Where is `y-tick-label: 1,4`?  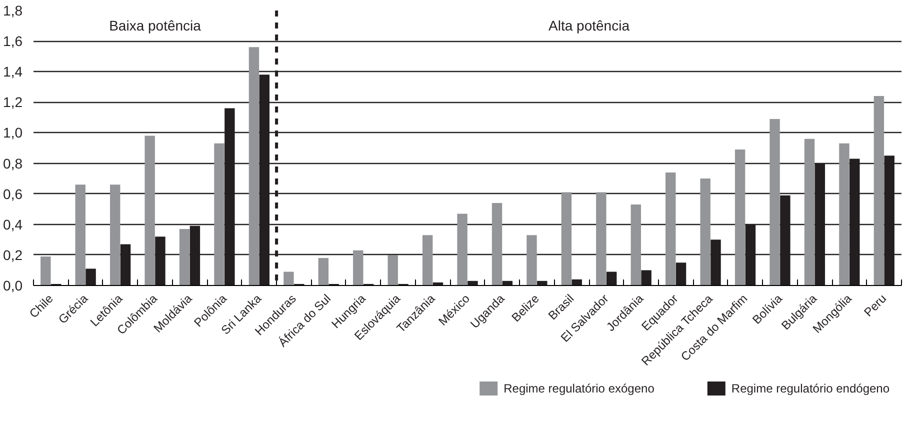
y-tick-label: 1,4 is located at coordinates (13, 72).